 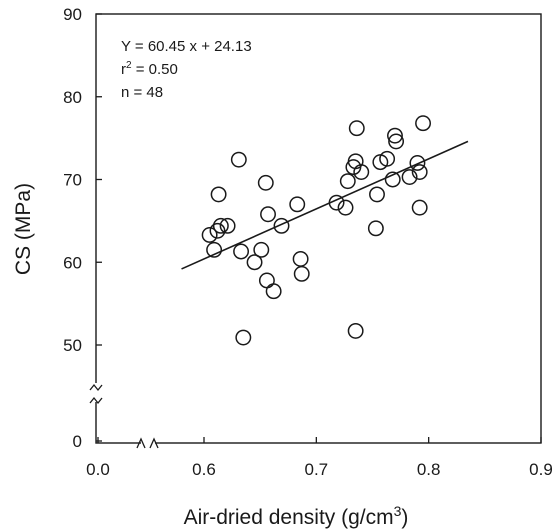 I want to click on x-tick-label: 0.0, so click(x=98, y=469).